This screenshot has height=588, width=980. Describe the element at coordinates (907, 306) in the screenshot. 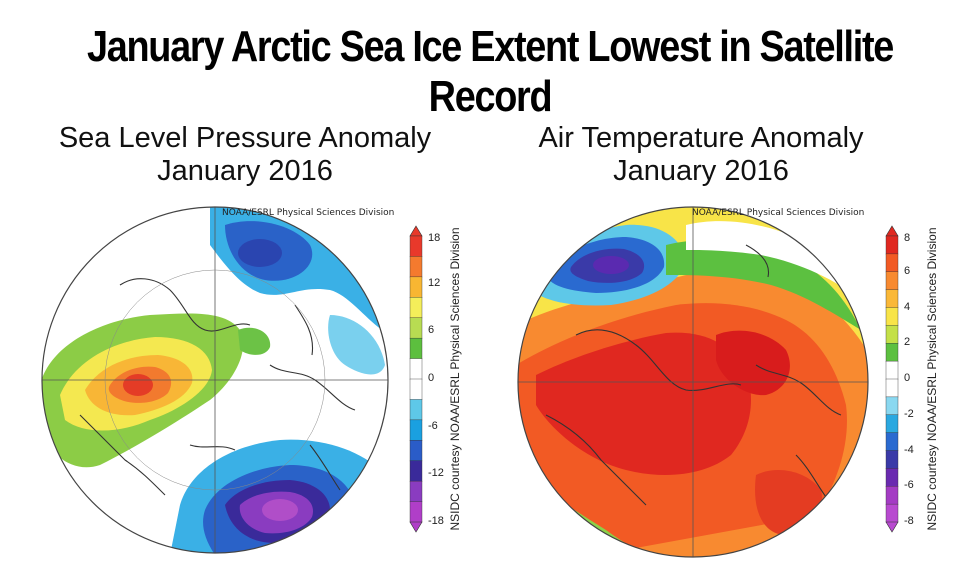

I see `colorbar-tick-label: 4` at that location.